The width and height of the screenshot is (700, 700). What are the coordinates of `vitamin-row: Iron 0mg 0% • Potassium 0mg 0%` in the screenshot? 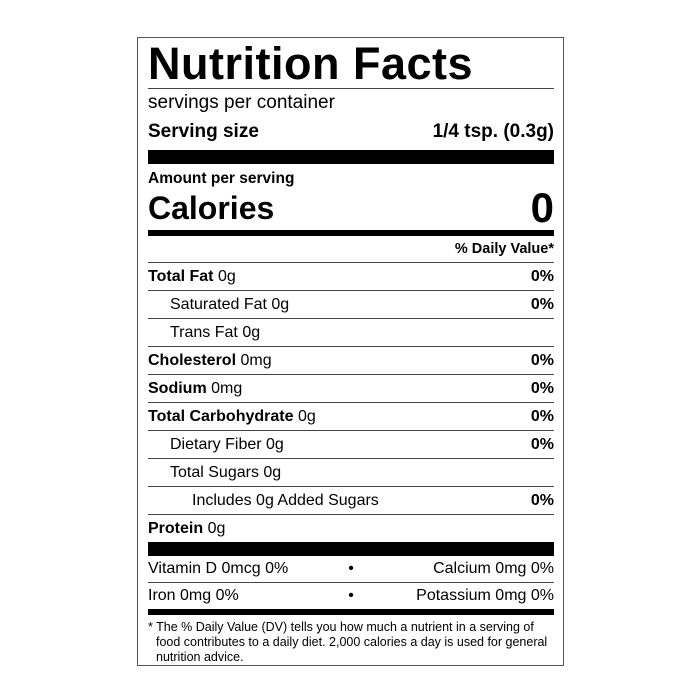 It's located at (351, 595).